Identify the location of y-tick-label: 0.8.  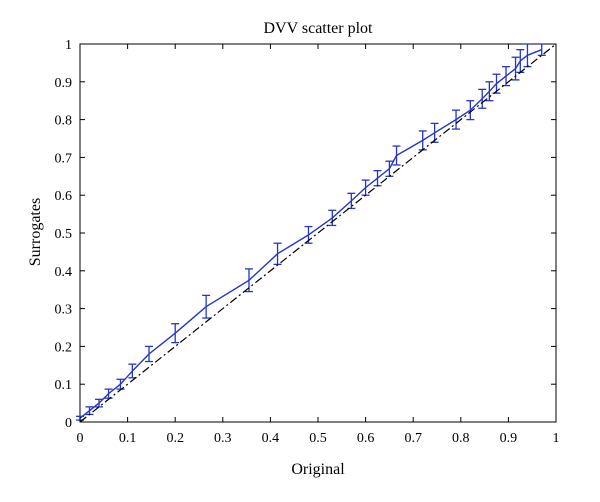
(64, 121).